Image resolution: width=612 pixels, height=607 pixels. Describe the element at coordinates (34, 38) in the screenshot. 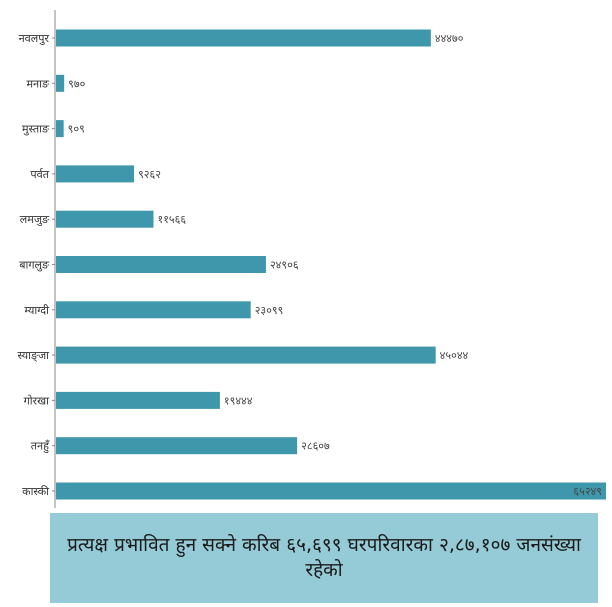

I see `category-label: नवलपुर` at that location.